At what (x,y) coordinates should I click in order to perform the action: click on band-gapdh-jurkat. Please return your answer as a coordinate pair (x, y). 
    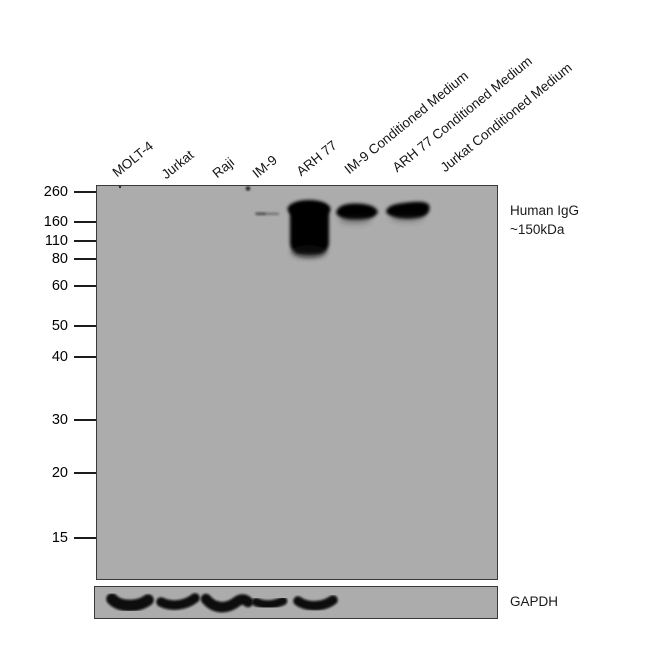
    Looking at the image, I should click on (178, 601).